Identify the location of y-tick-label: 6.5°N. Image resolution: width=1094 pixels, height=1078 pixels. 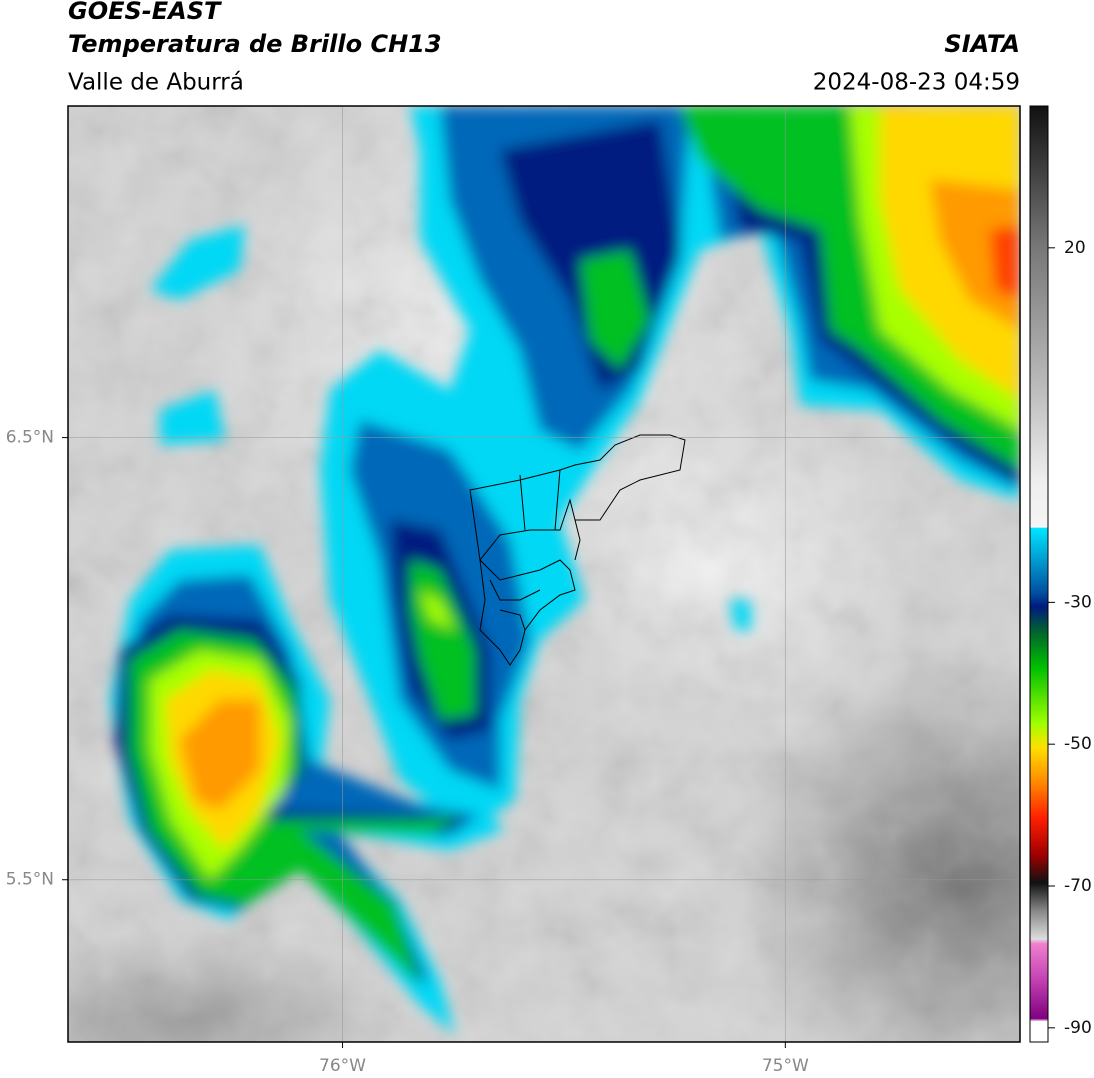
(30, 438).